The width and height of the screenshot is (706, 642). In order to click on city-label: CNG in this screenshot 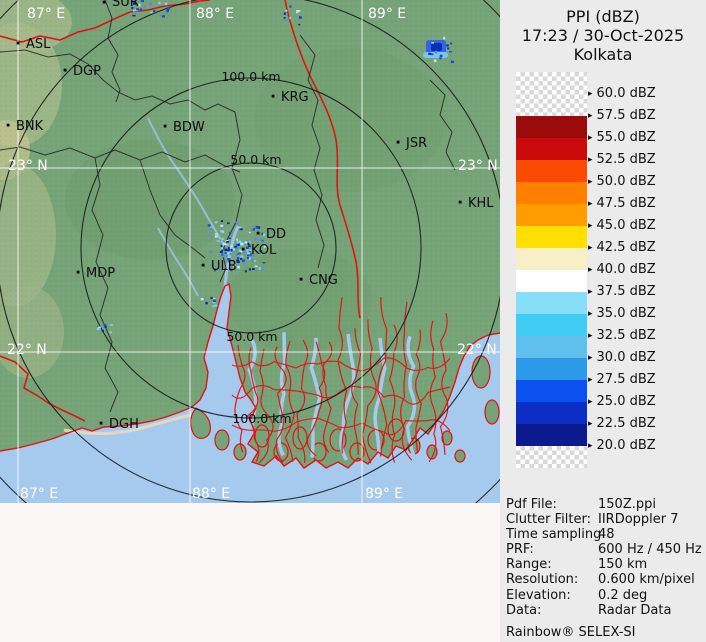, I will do `click(323, 280)`.